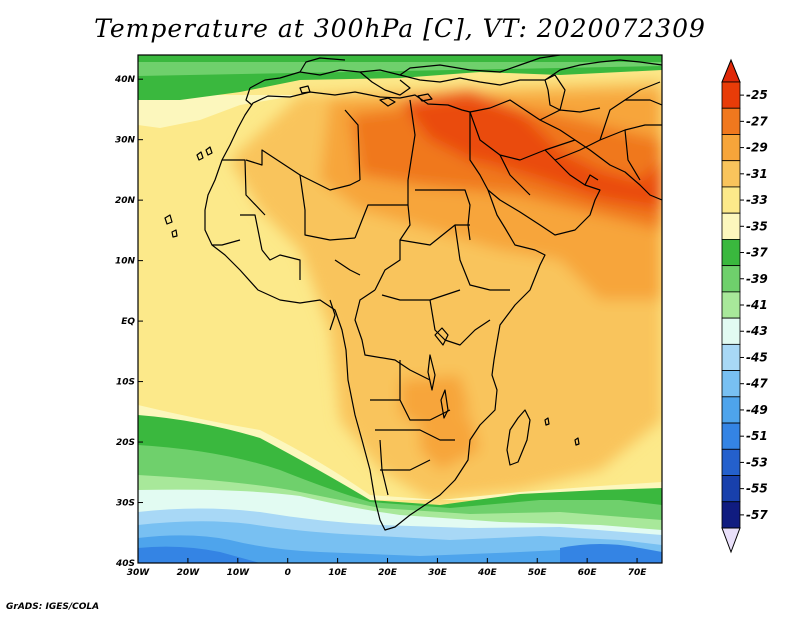 The height and width of the screenshot is (618, 800). What do you see at coordinates (757, 436) in the screenshot?
I see `colorbar-label: -51` at bounding box center [757, 436].